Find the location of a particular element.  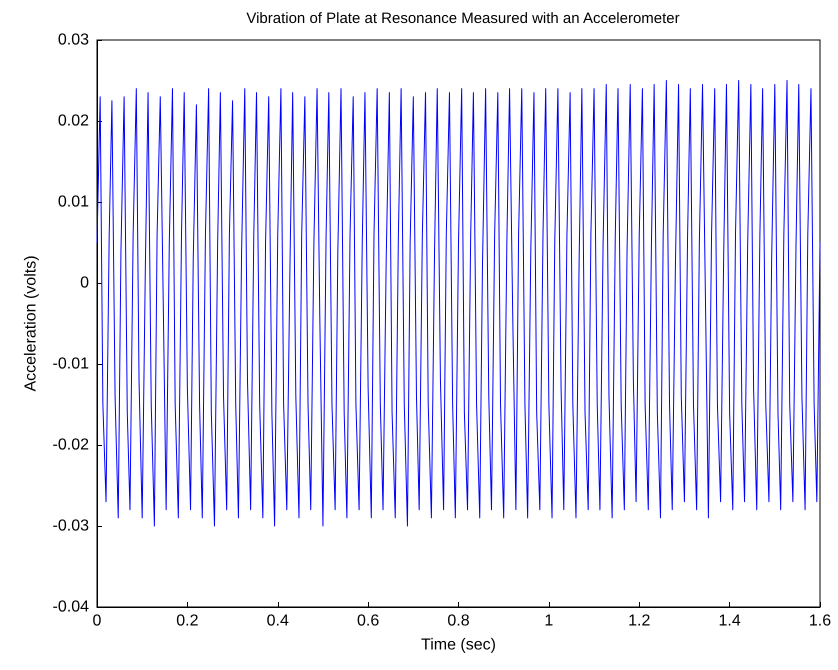

x-tick-label: 1.4 is located at coordinates (729, 621).